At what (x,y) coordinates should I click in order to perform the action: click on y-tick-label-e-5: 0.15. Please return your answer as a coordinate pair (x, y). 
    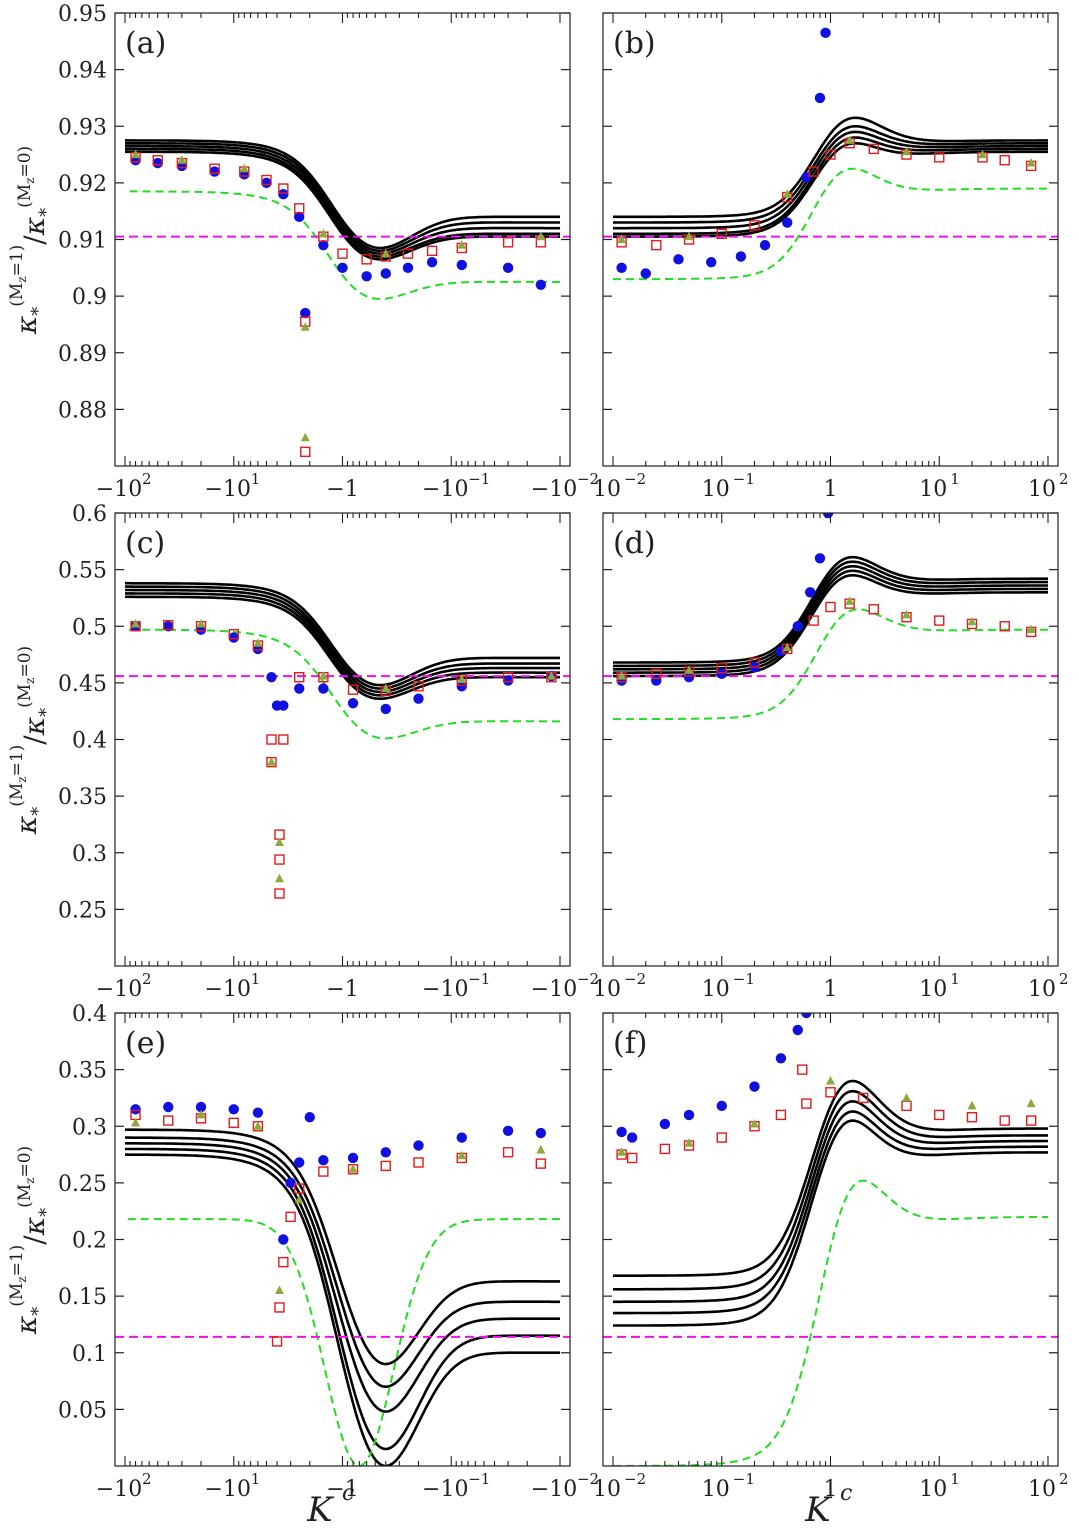
    Looking at the image, I should click on (82, 1297).